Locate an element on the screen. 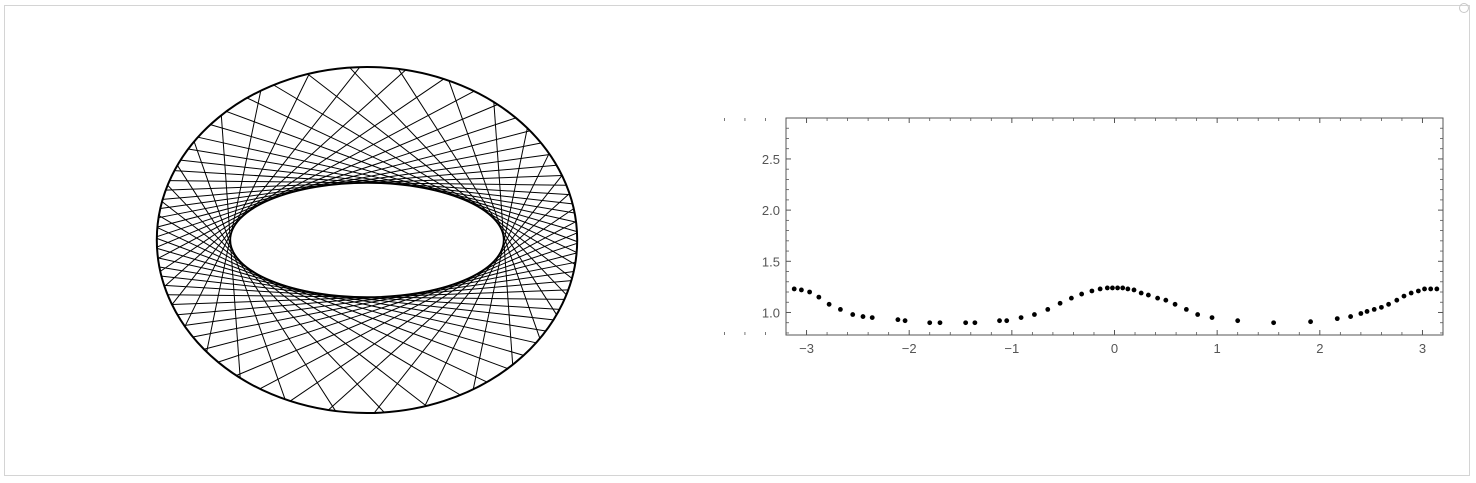 The width and height of the screenshot is (1476, 483). y-tick-label: 1.0 is located at coordinates (771, 312).